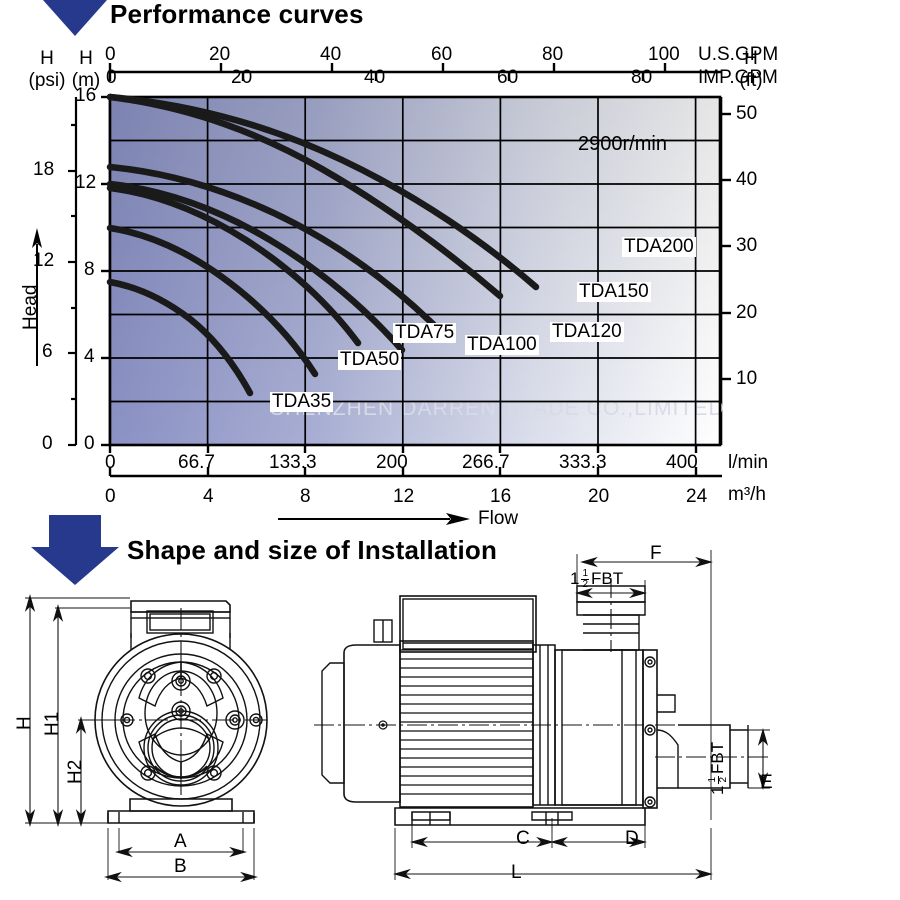 The image size is (900, 900). What do you see at coordinates (502, 344) in the screenshot?
I see `curve-label-TDA100: TDA100` at bounding box center [502, 344].